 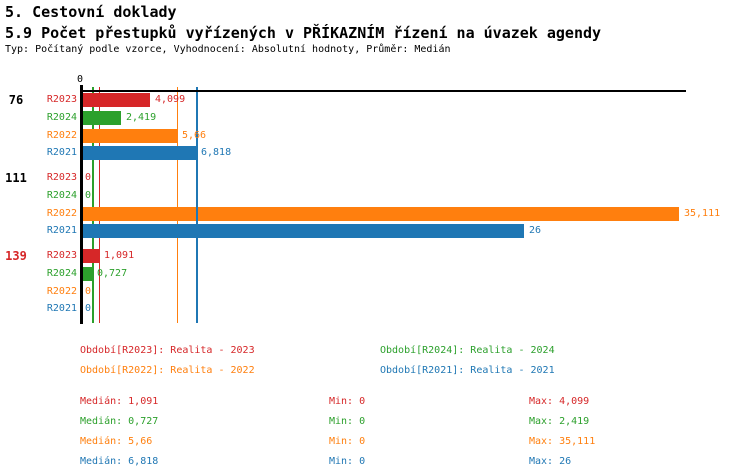 I want to click on stat-median-r2021: Medián: 6,818, so click(x=119, y=461).